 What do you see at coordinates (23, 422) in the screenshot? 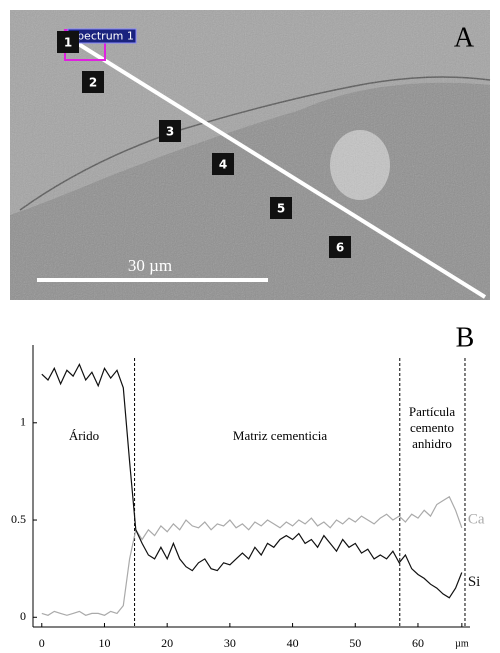
I see `y-tick-label: 1` at bounding box center [23, 422].